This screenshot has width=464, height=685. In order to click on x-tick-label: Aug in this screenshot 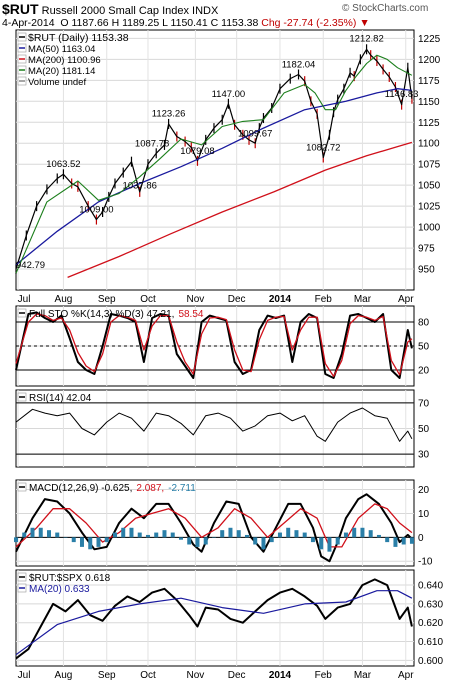, I will do `click(64, 299)`.